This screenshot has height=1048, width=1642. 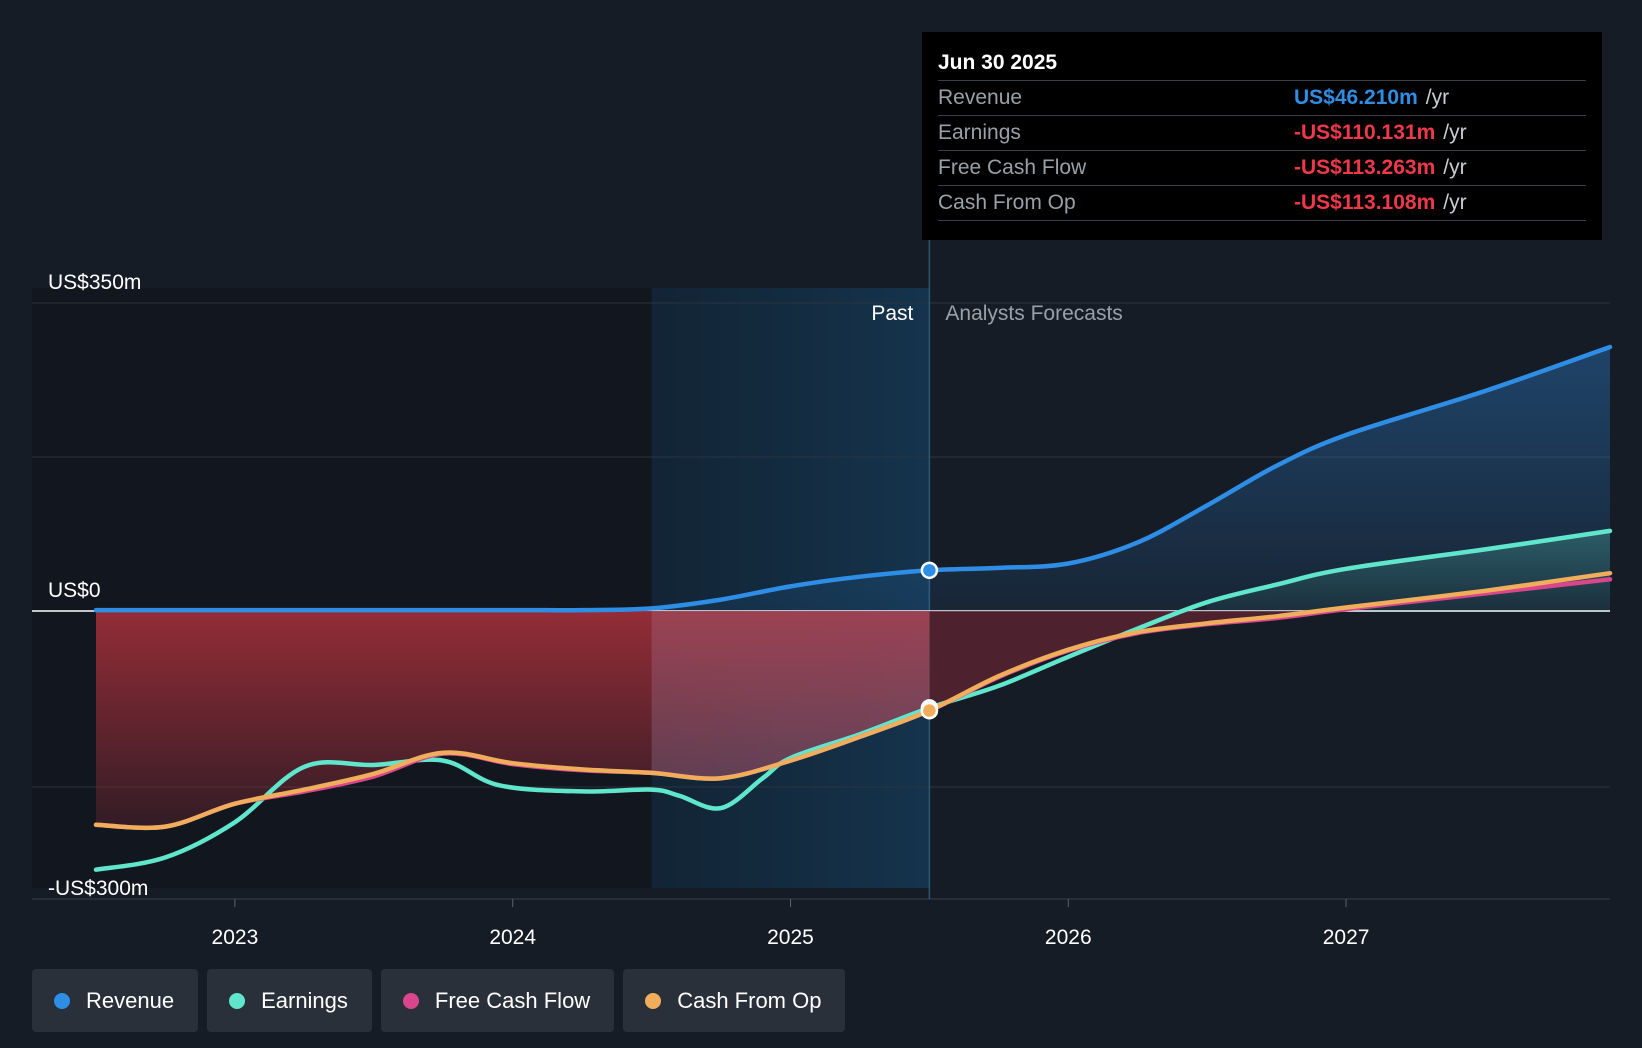 I want to click on x-tick-label: 2023, so click(x=235, y=937).